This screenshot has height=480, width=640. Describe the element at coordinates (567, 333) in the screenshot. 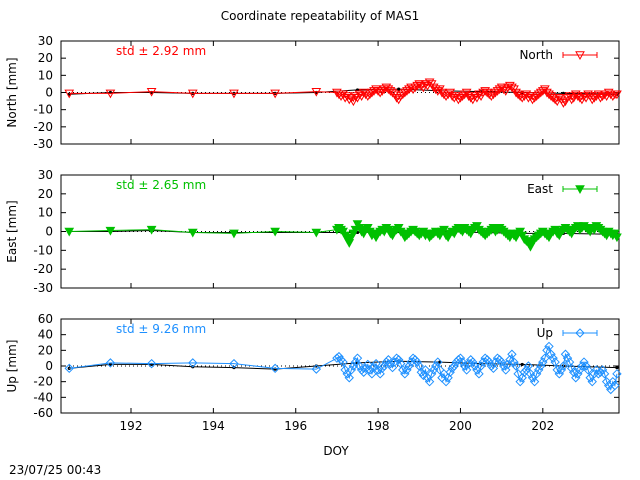

I see `legend: Up` at that location.